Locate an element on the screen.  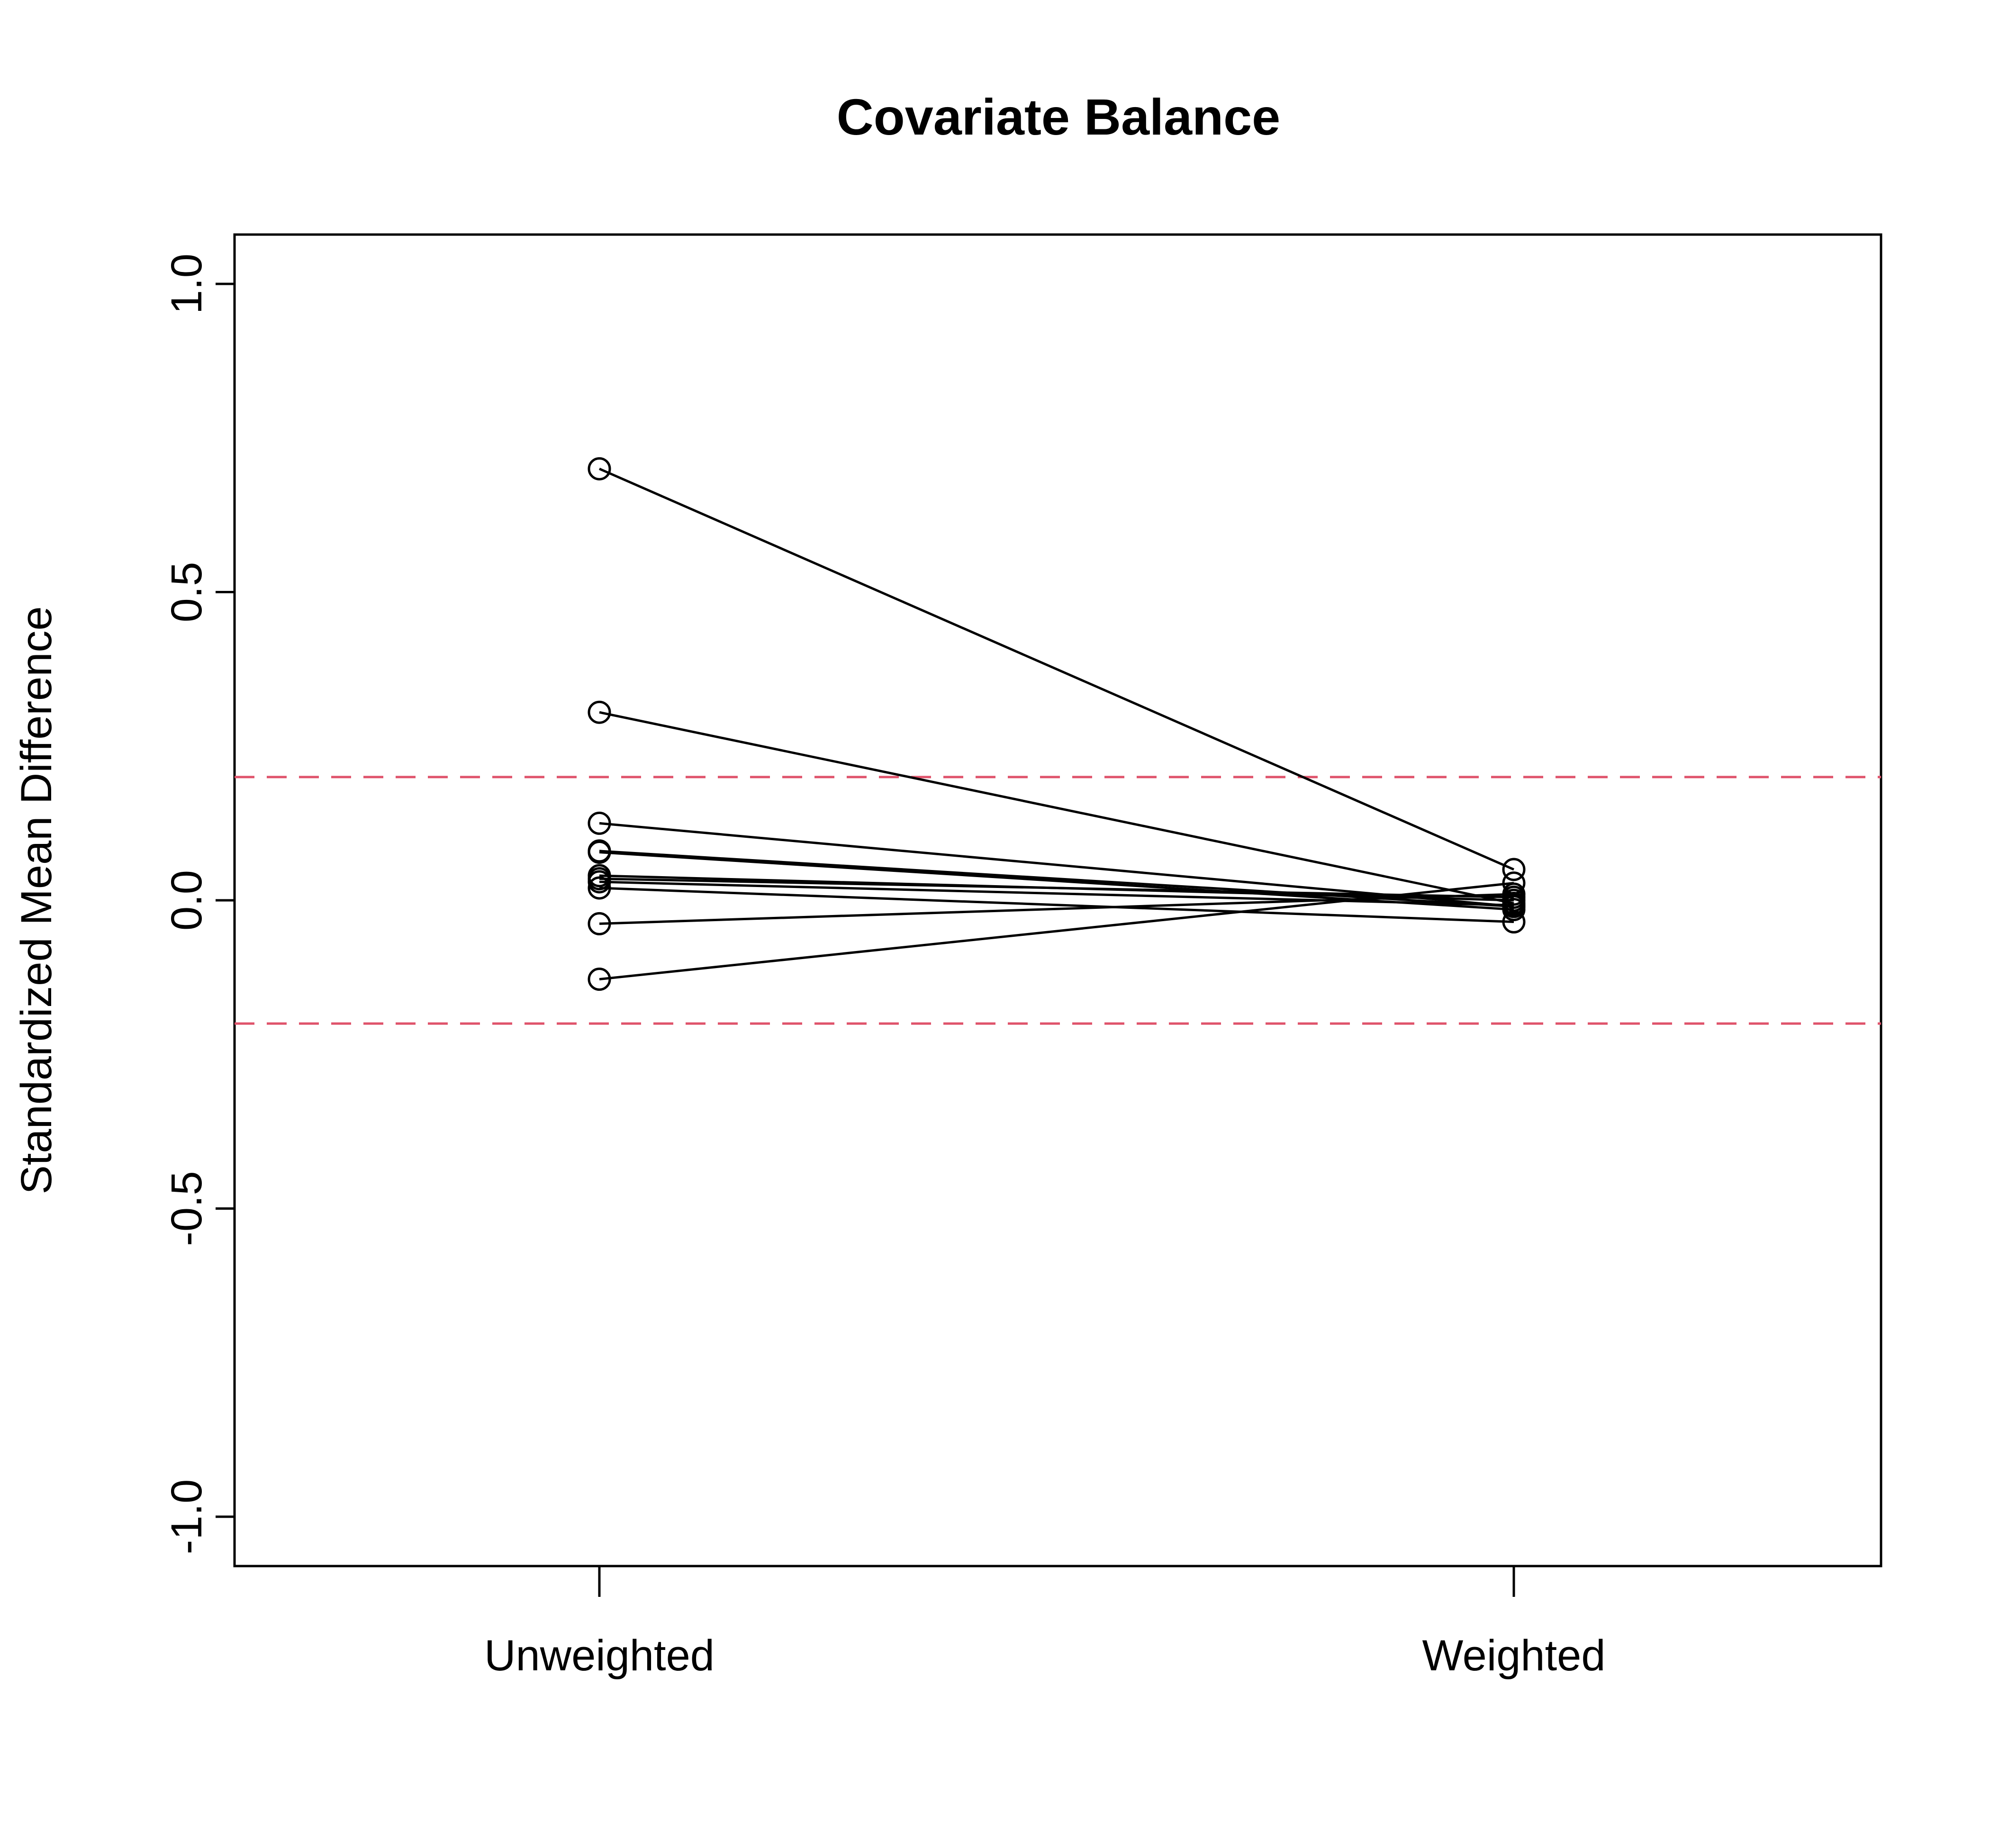
chart-title: Covariate Balance is located at coordinates (1058, 117).